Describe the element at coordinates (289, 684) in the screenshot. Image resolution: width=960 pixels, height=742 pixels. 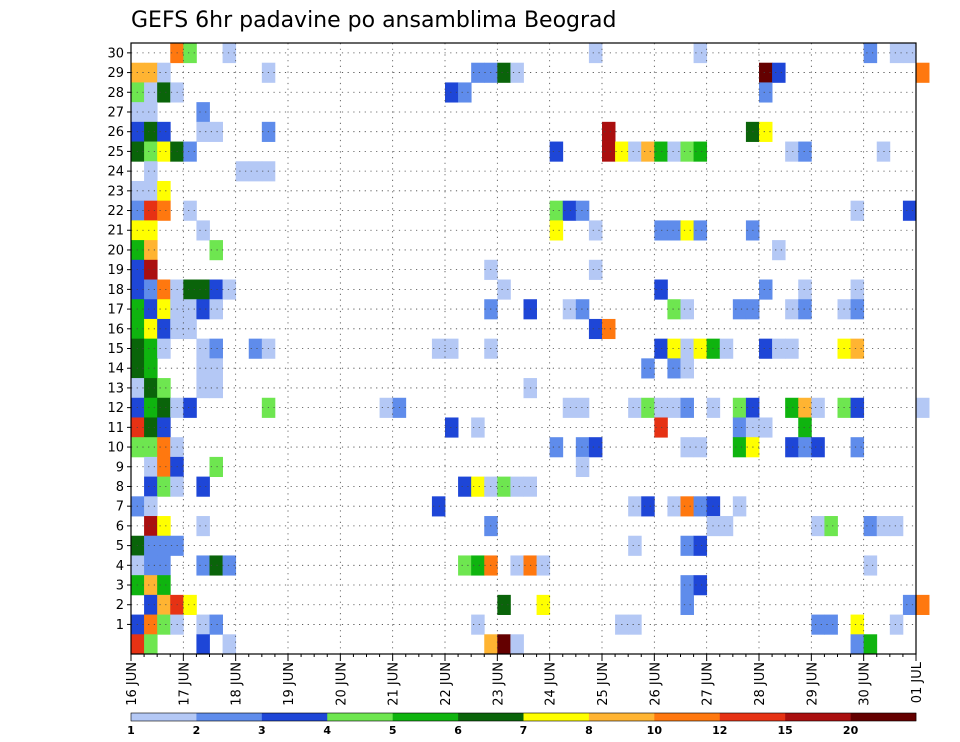
I see `x-tick-label: 19 JUN` at that location.